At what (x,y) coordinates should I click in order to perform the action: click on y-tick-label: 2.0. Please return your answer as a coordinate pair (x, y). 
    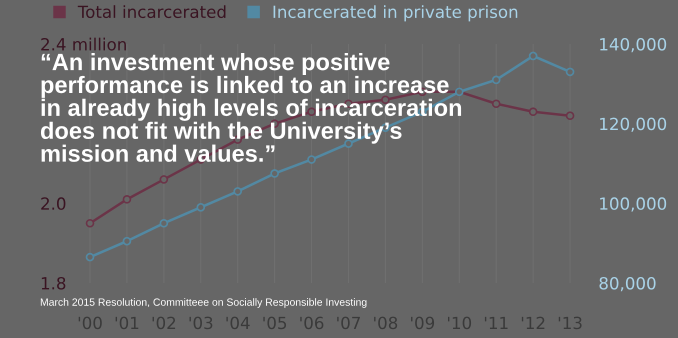
    Looking at the image, I should click on (53, 203).